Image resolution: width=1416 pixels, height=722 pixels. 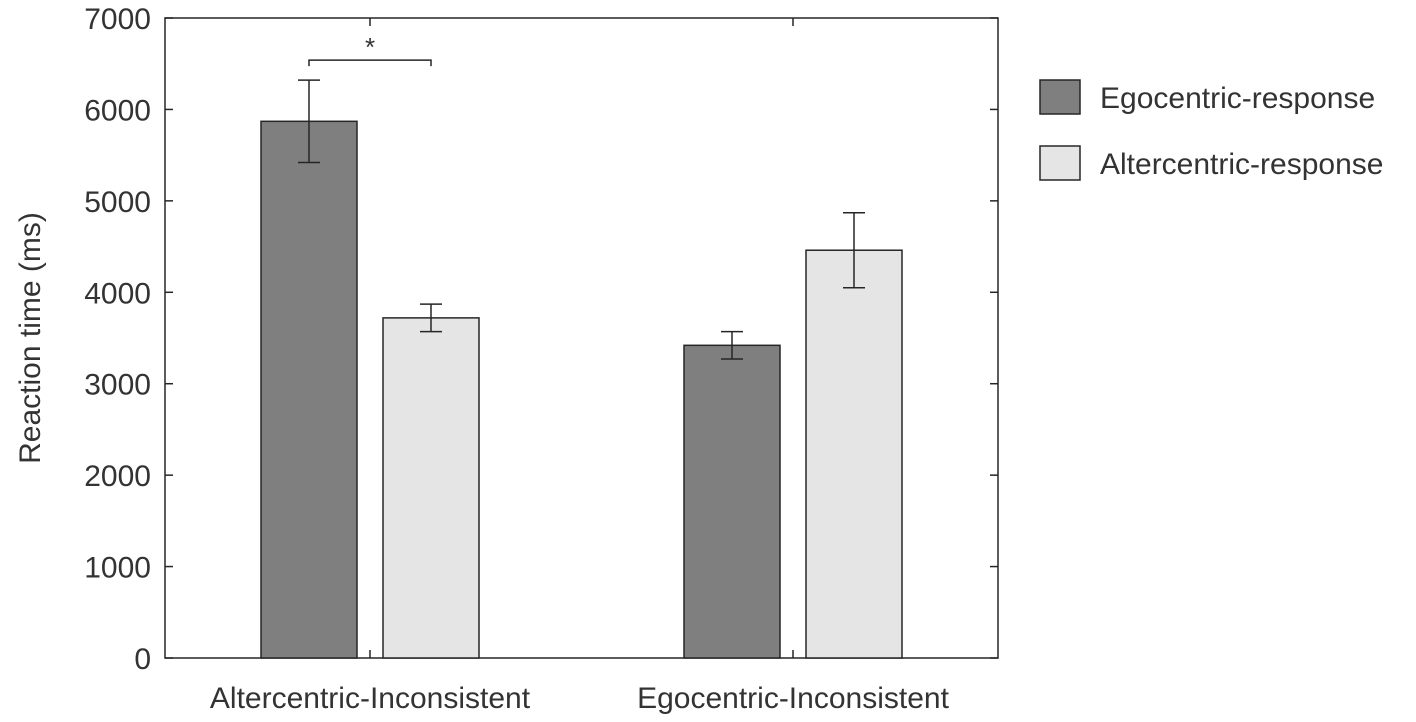 What do you see at coordinates (431, 488) in the screenshot?
I see `bar-altercentric-altercentric-inconsistent` at bounding box center [431, 488].